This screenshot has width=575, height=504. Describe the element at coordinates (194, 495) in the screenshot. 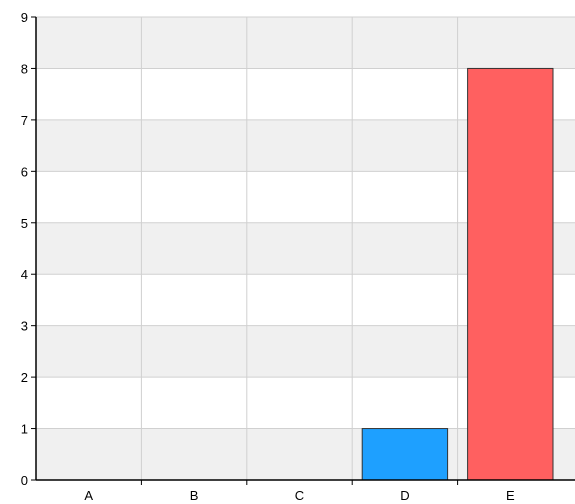

I see `x-tick-label: B` at that location.